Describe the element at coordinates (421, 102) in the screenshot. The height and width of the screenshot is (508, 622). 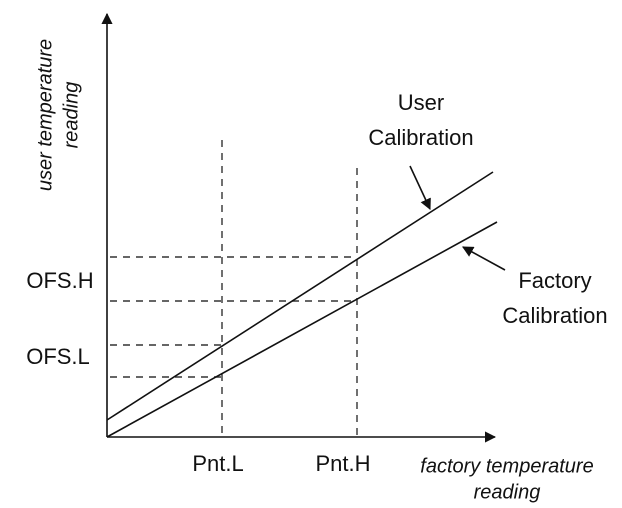
I see `line-label: User` at that location.